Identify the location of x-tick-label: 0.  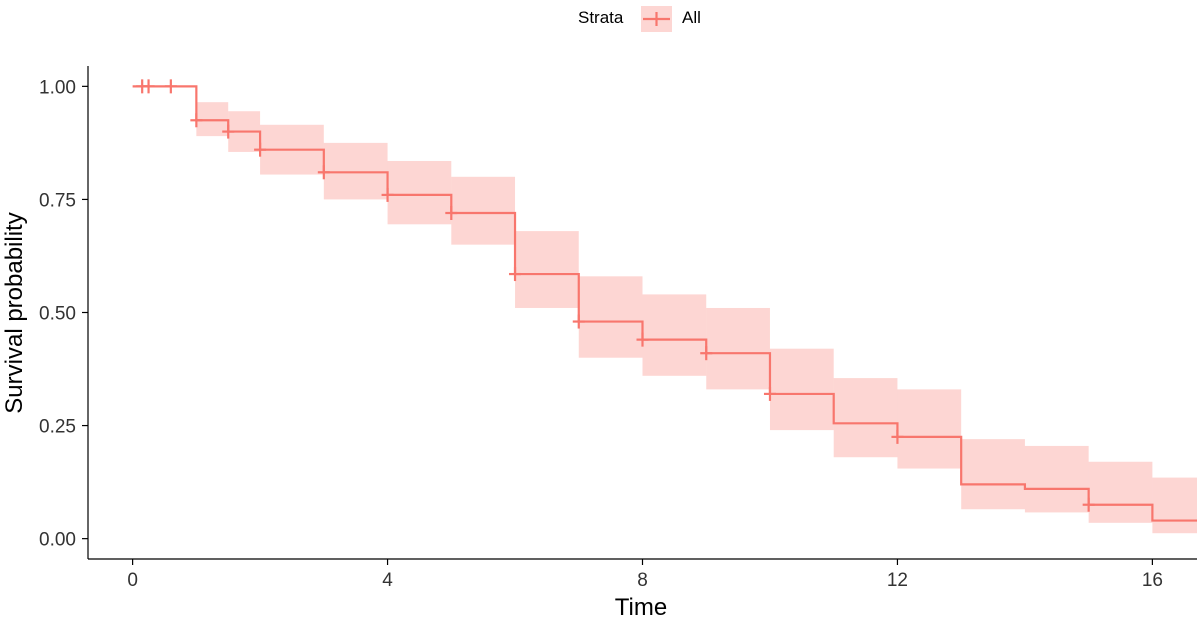
(132, 580).